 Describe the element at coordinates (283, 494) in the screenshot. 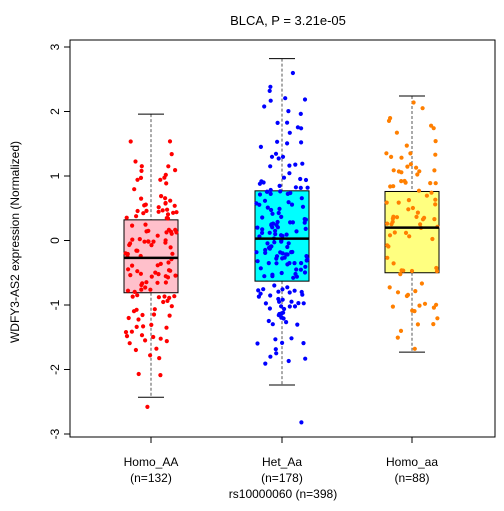

I see `x-axis-label: rs10000060 (n=398)` at that location.